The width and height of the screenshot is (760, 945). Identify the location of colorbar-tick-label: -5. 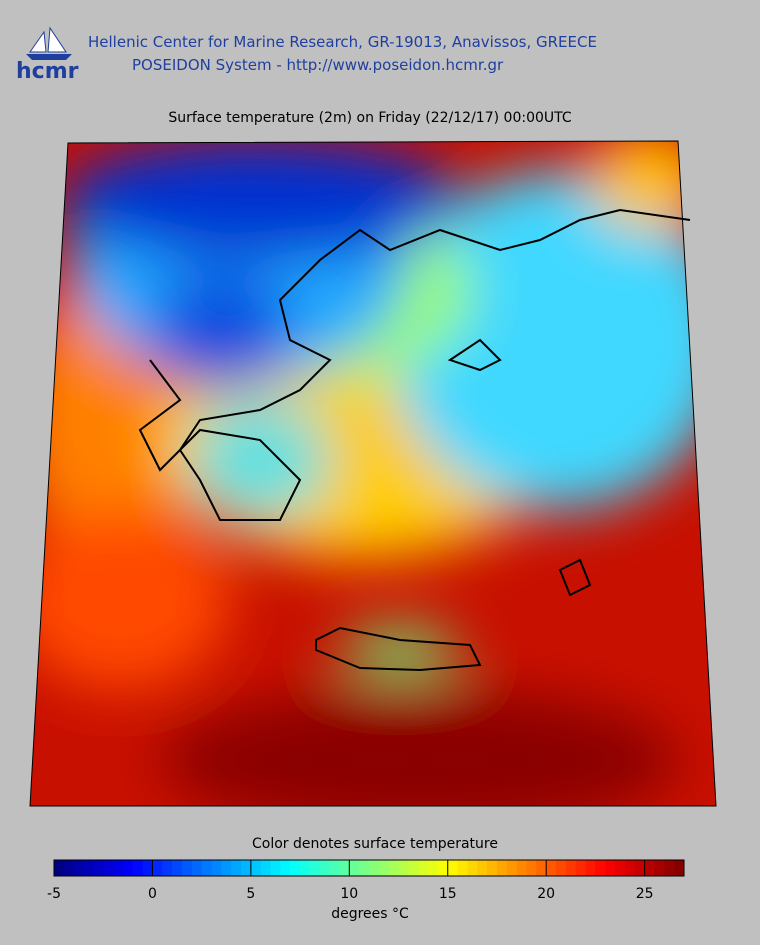
(54, 894).